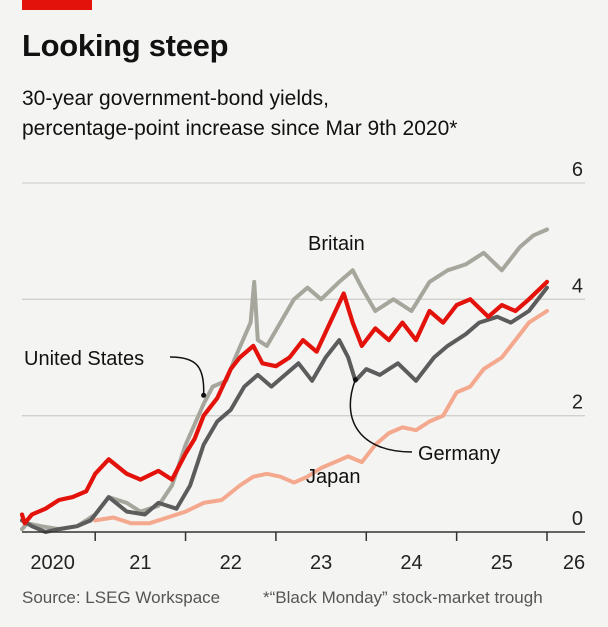 Image resolution: width=608 pixels, height=627 pixels. Describe the element at coordinates (411, 563) in the screenshot. I see `x-tick-label: 24` at that location.